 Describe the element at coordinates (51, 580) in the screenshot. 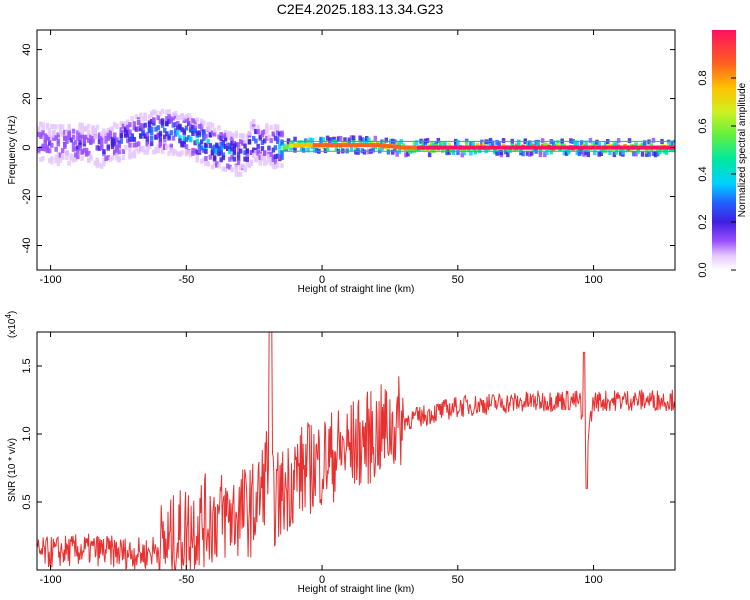

I see `x-tick-label: -100` at that location.